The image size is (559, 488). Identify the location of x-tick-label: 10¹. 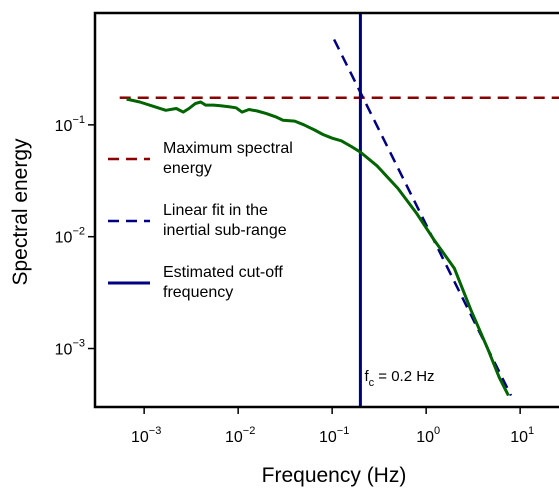
(522, 435).